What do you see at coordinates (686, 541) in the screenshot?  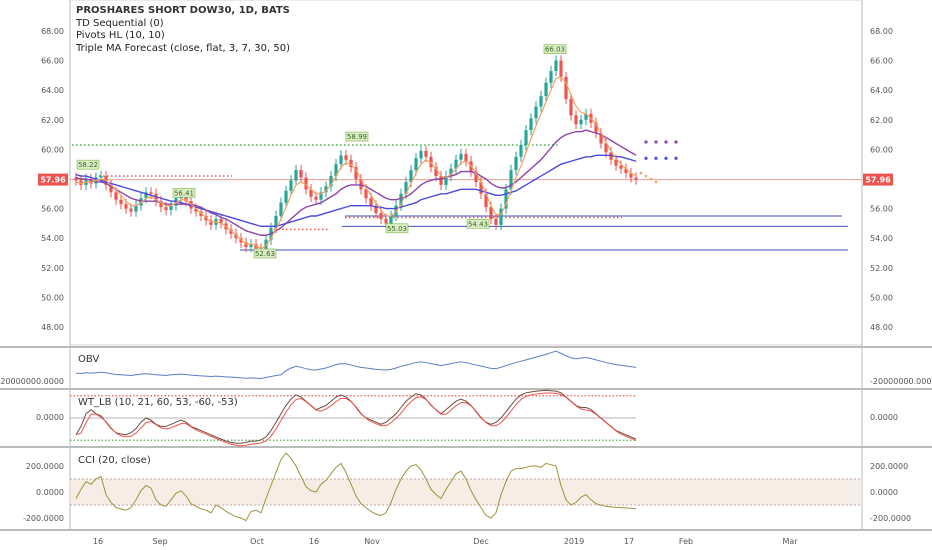 I see `x-tick-label: Feb` at bounding box center [686, 541].